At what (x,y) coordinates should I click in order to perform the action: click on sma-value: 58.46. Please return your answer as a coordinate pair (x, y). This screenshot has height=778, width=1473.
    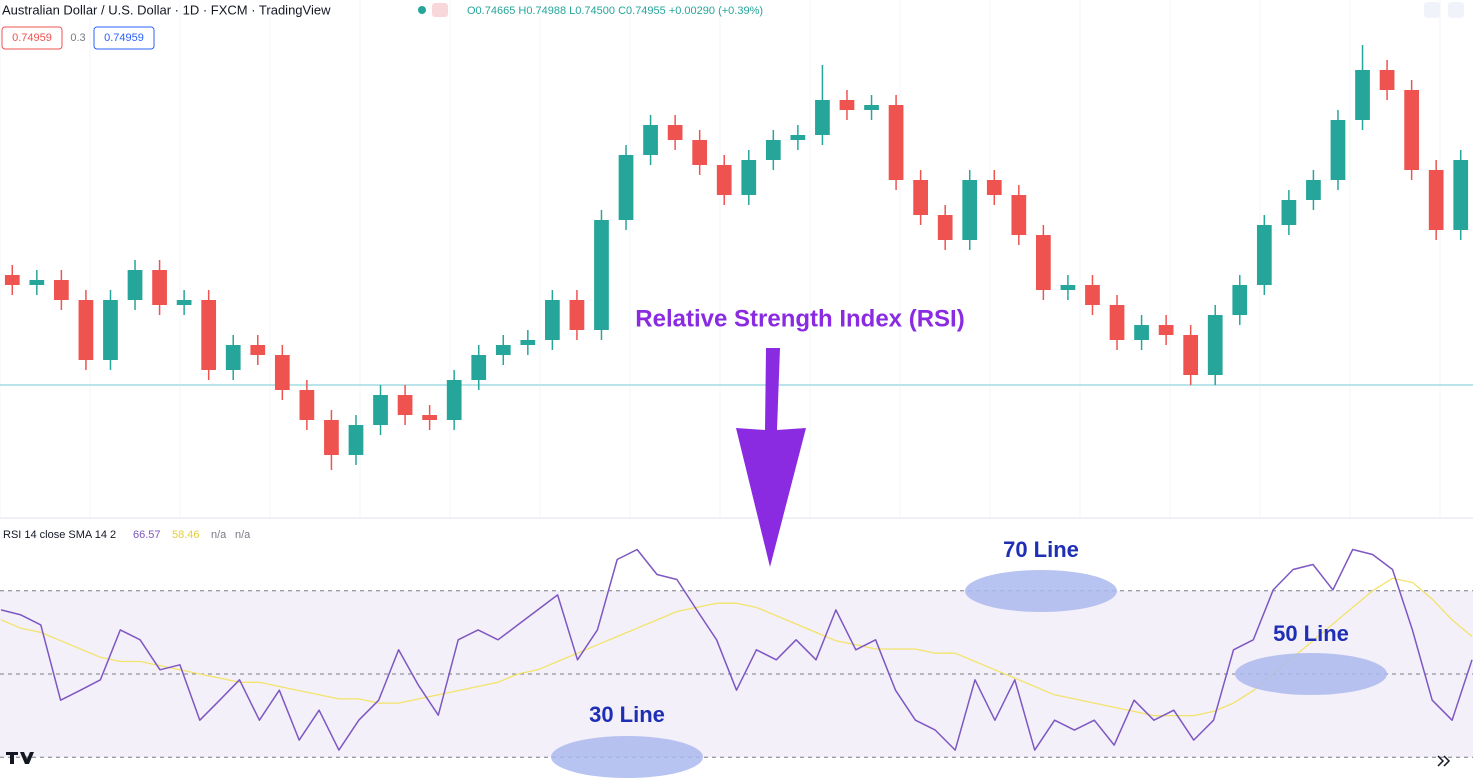
    Looking at the image, I should click on (186, 535).